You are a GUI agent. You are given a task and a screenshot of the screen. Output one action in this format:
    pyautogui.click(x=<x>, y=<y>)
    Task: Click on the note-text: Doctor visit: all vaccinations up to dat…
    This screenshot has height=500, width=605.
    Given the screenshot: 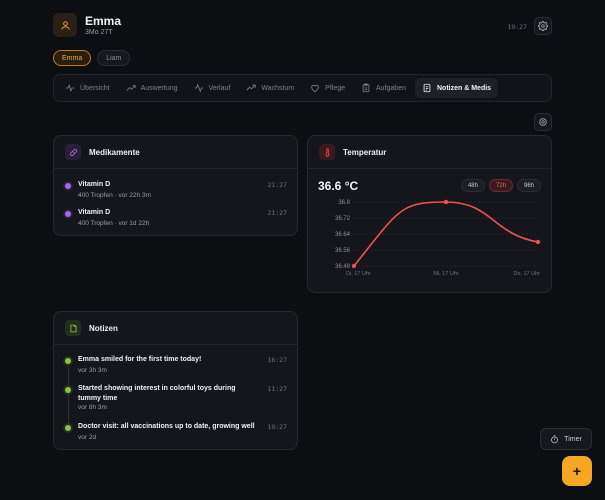 What is the action you would take?
    pyautogui.click(x=166, y=426)
    